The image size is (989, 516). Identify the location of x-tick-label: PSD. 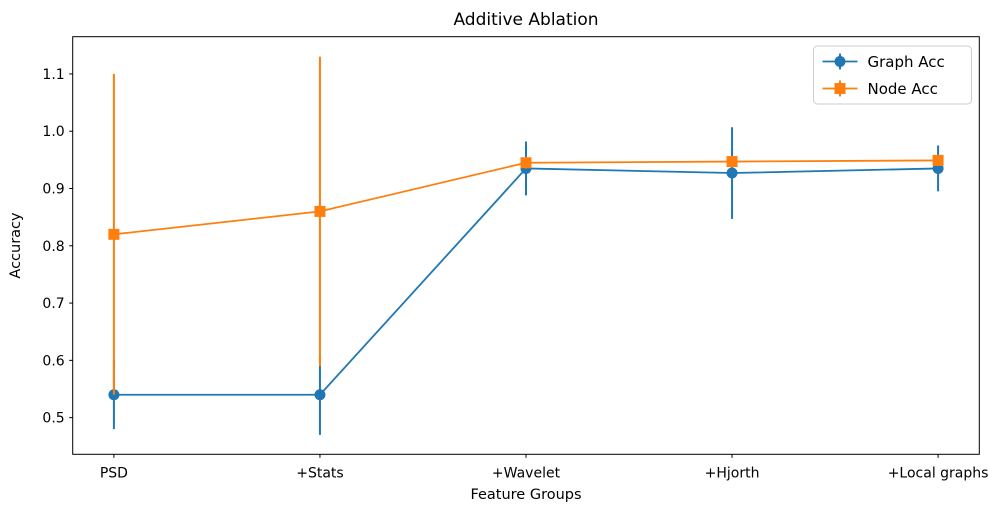
(114, 473).